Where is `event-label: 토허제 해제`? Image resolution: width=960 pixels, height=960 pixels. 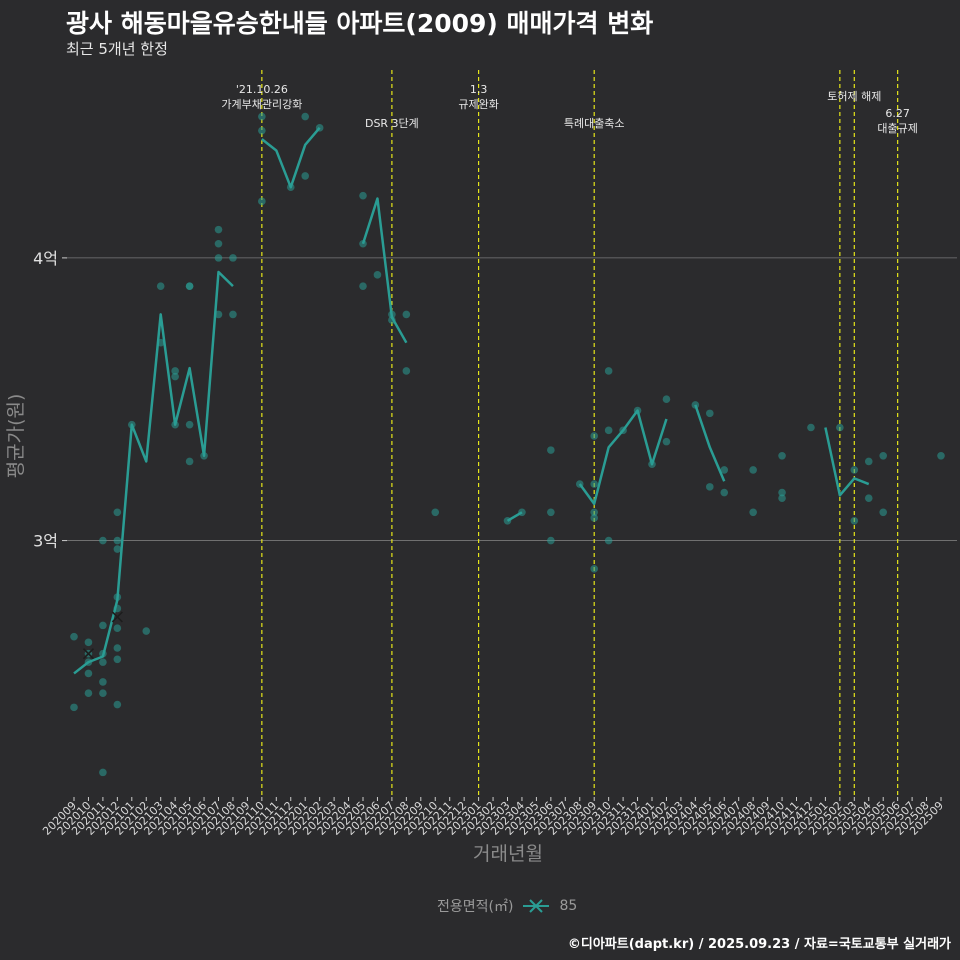 event-label: 토허제 해제 is located at coordinates (854, 96).